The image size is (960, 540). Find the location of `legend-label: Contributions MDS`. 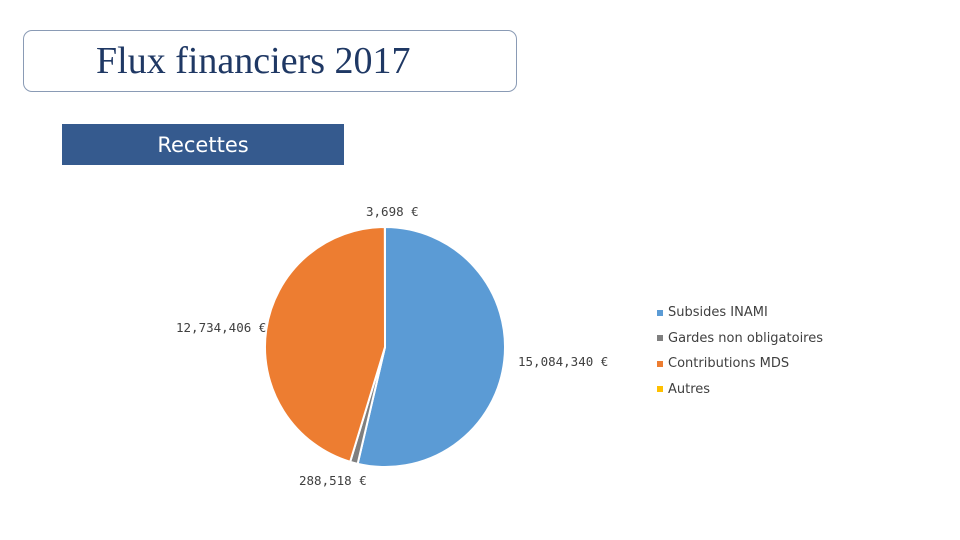

legend-label: Contributions MDS is located at coordinates (729, 364).